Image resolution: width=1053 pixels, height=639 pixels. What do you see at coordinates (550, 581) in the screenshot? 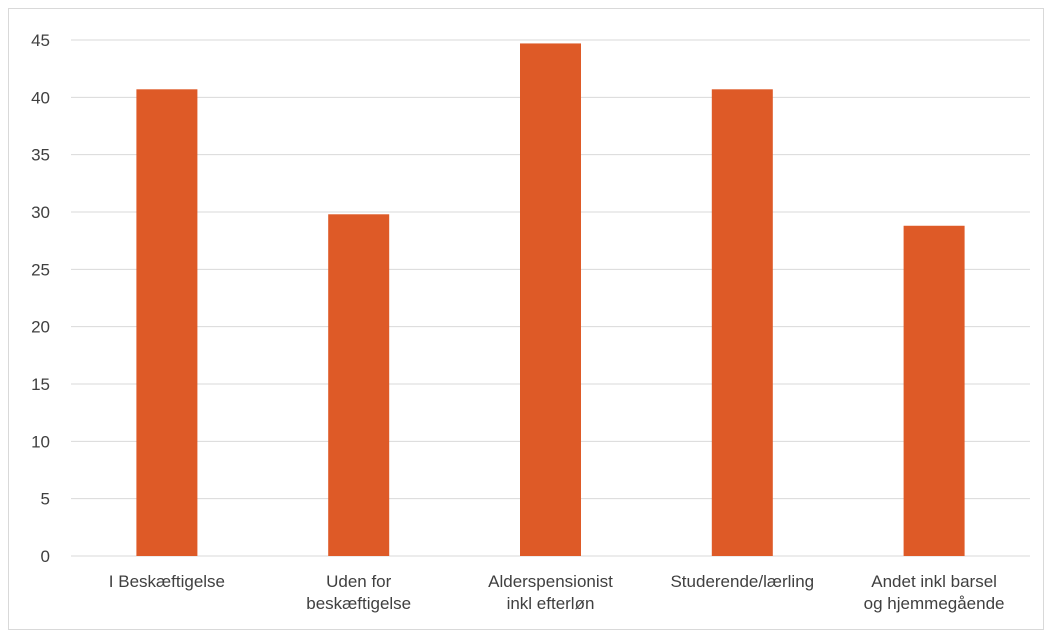
I see `x-tick-label-line: Alderspensionist` at bounding box center [550, 581].